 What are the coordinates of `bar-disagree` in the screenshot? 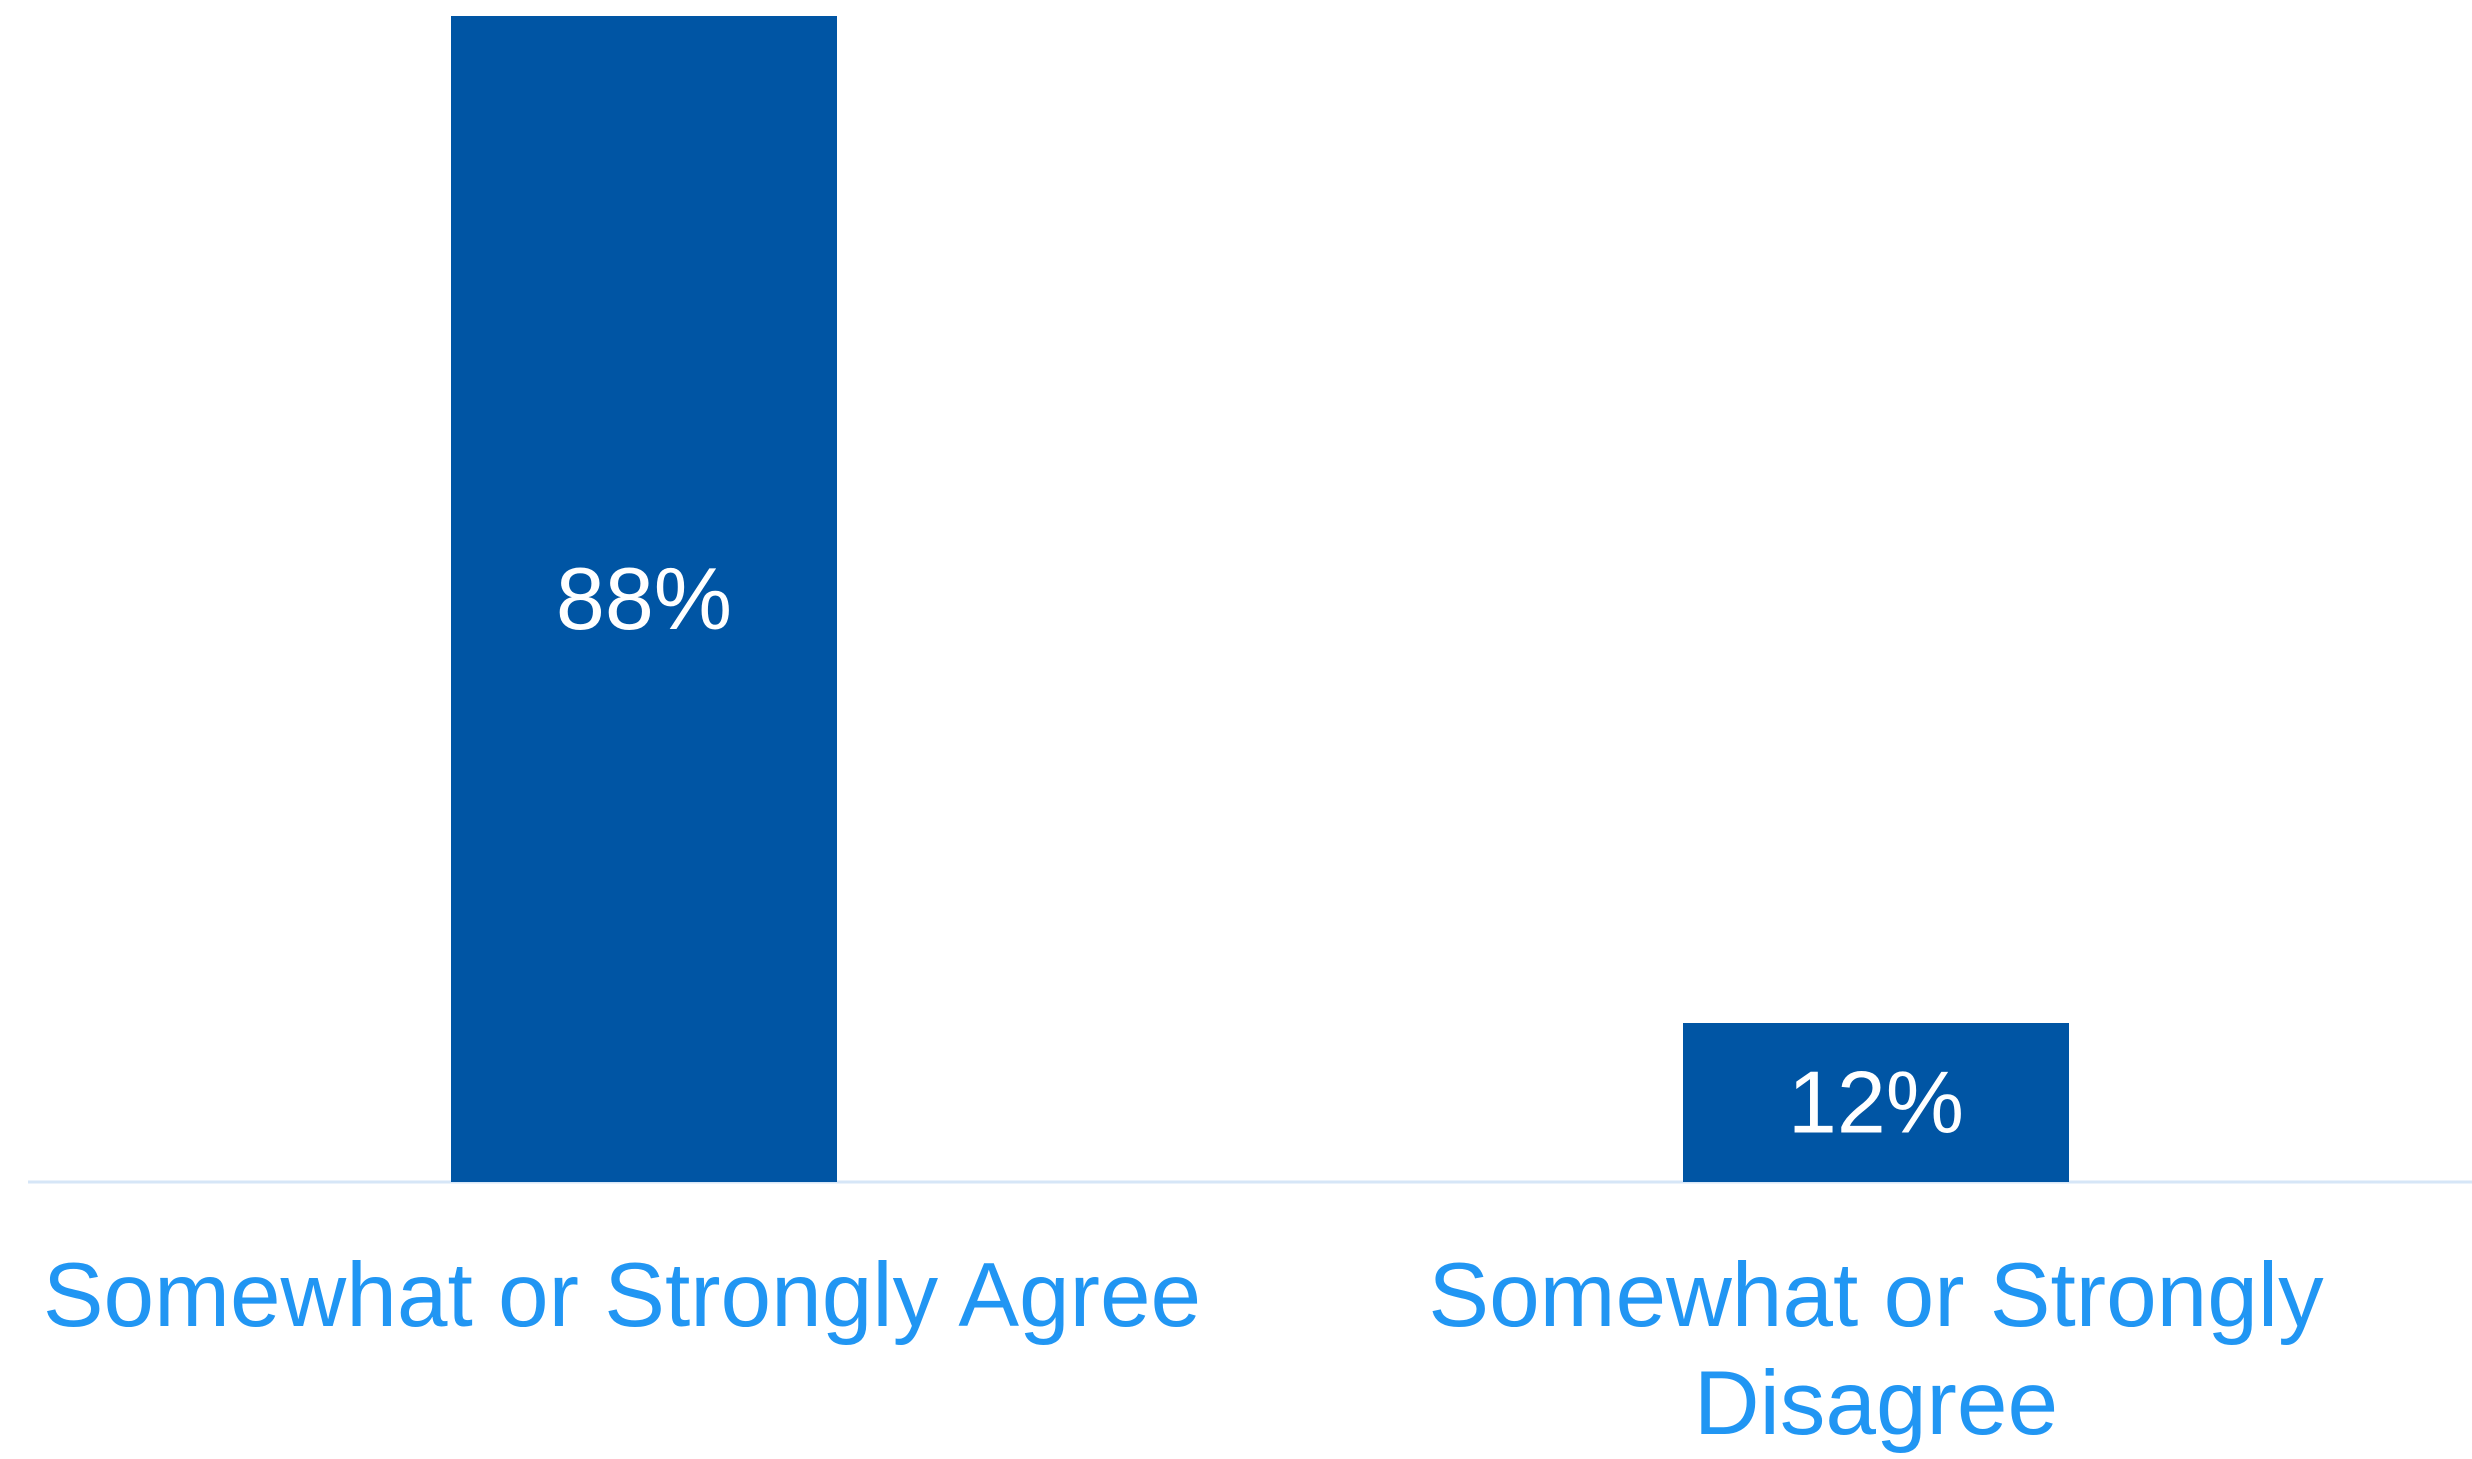 It's located at (1876, 1102).